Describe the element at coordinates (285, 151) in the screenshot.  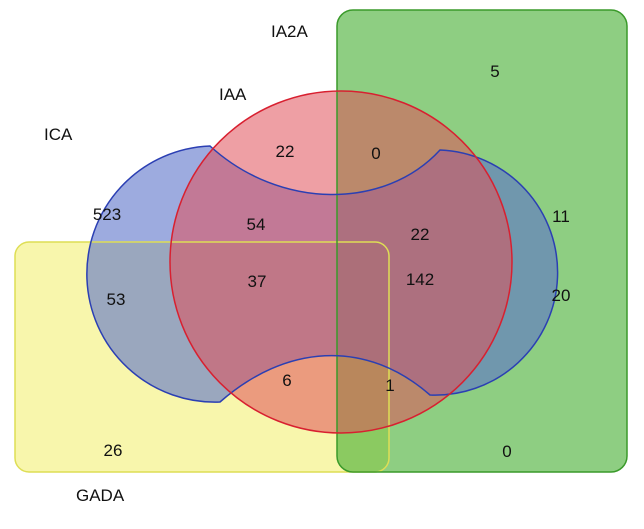
I see `region-count-iaa-only: 22` at that location.